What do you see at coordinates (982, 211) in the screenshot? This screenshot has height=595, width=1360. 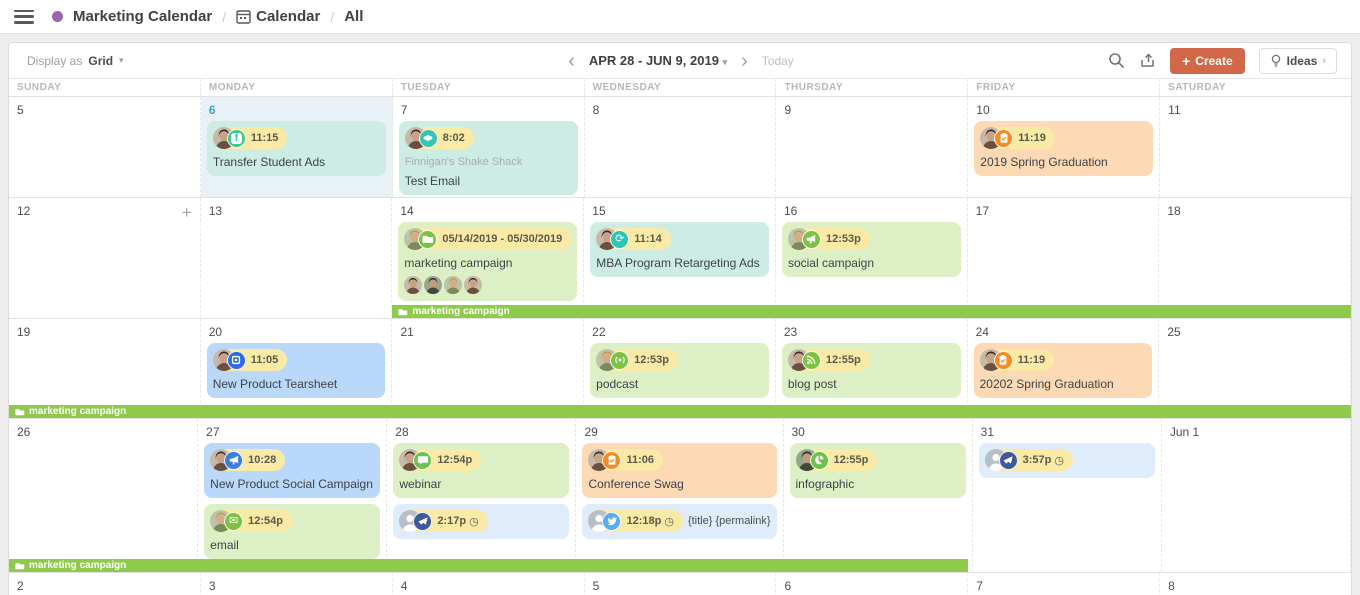 I see `day-number: 17` at bounding box center [982, 211].